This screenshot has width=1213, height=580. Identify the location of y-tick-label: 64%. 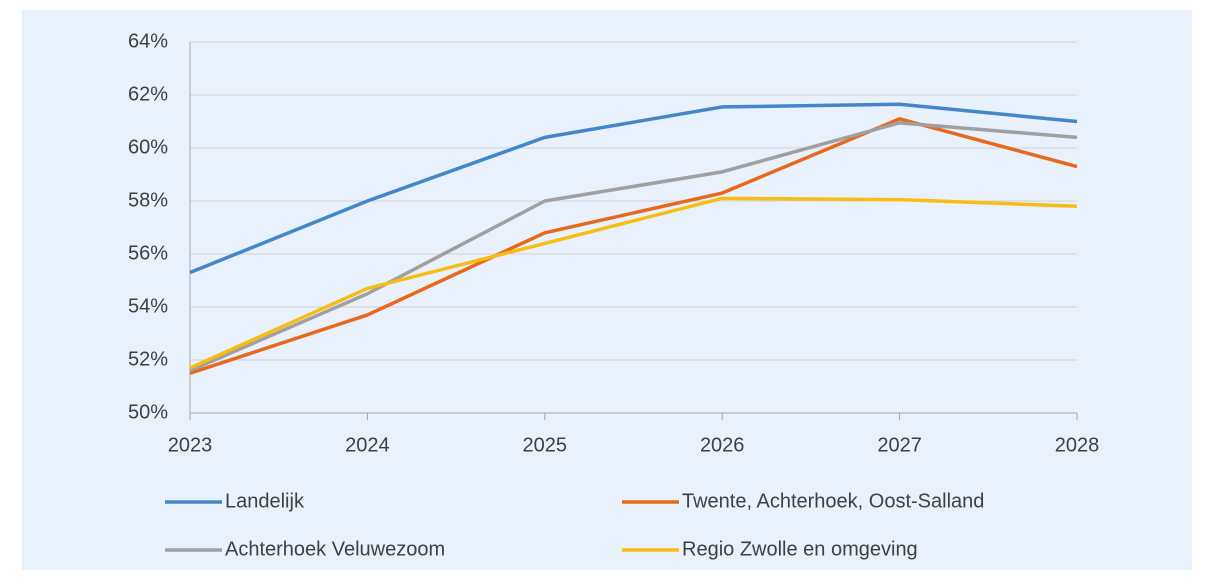
(148, 41).